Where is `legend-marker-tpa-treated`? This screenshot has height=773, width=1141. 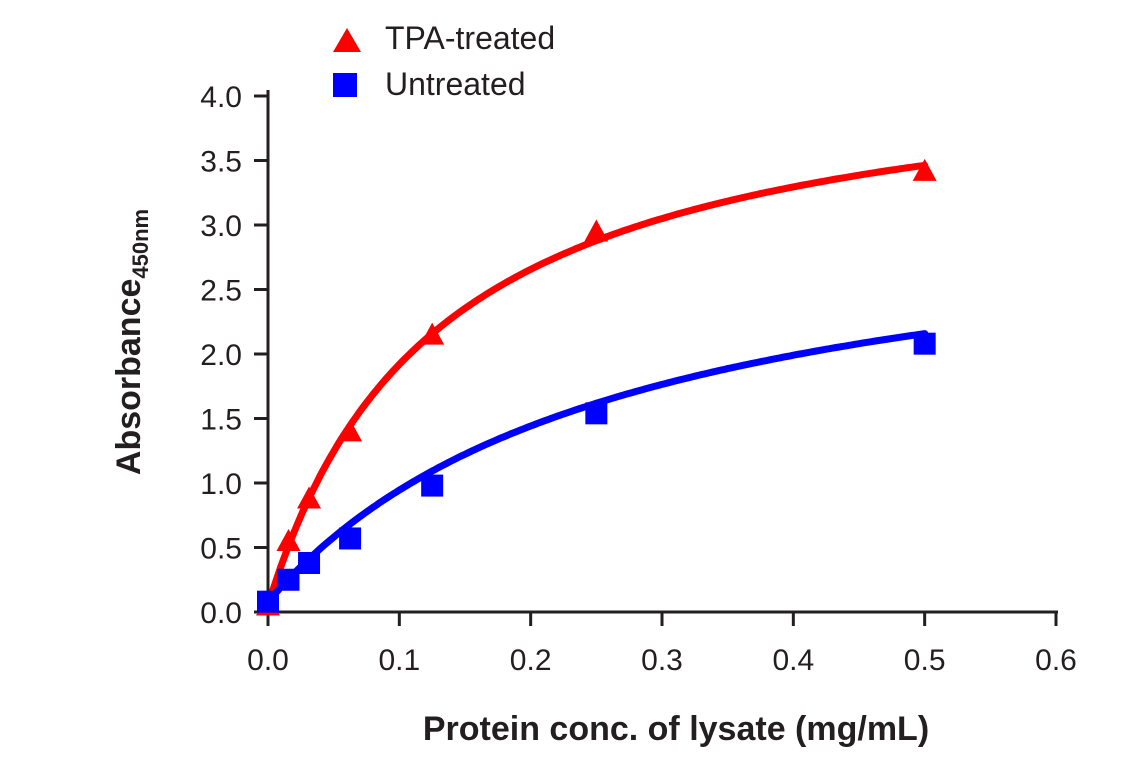 legend-marker-tpa-treated is located at coordinates (347, 40).